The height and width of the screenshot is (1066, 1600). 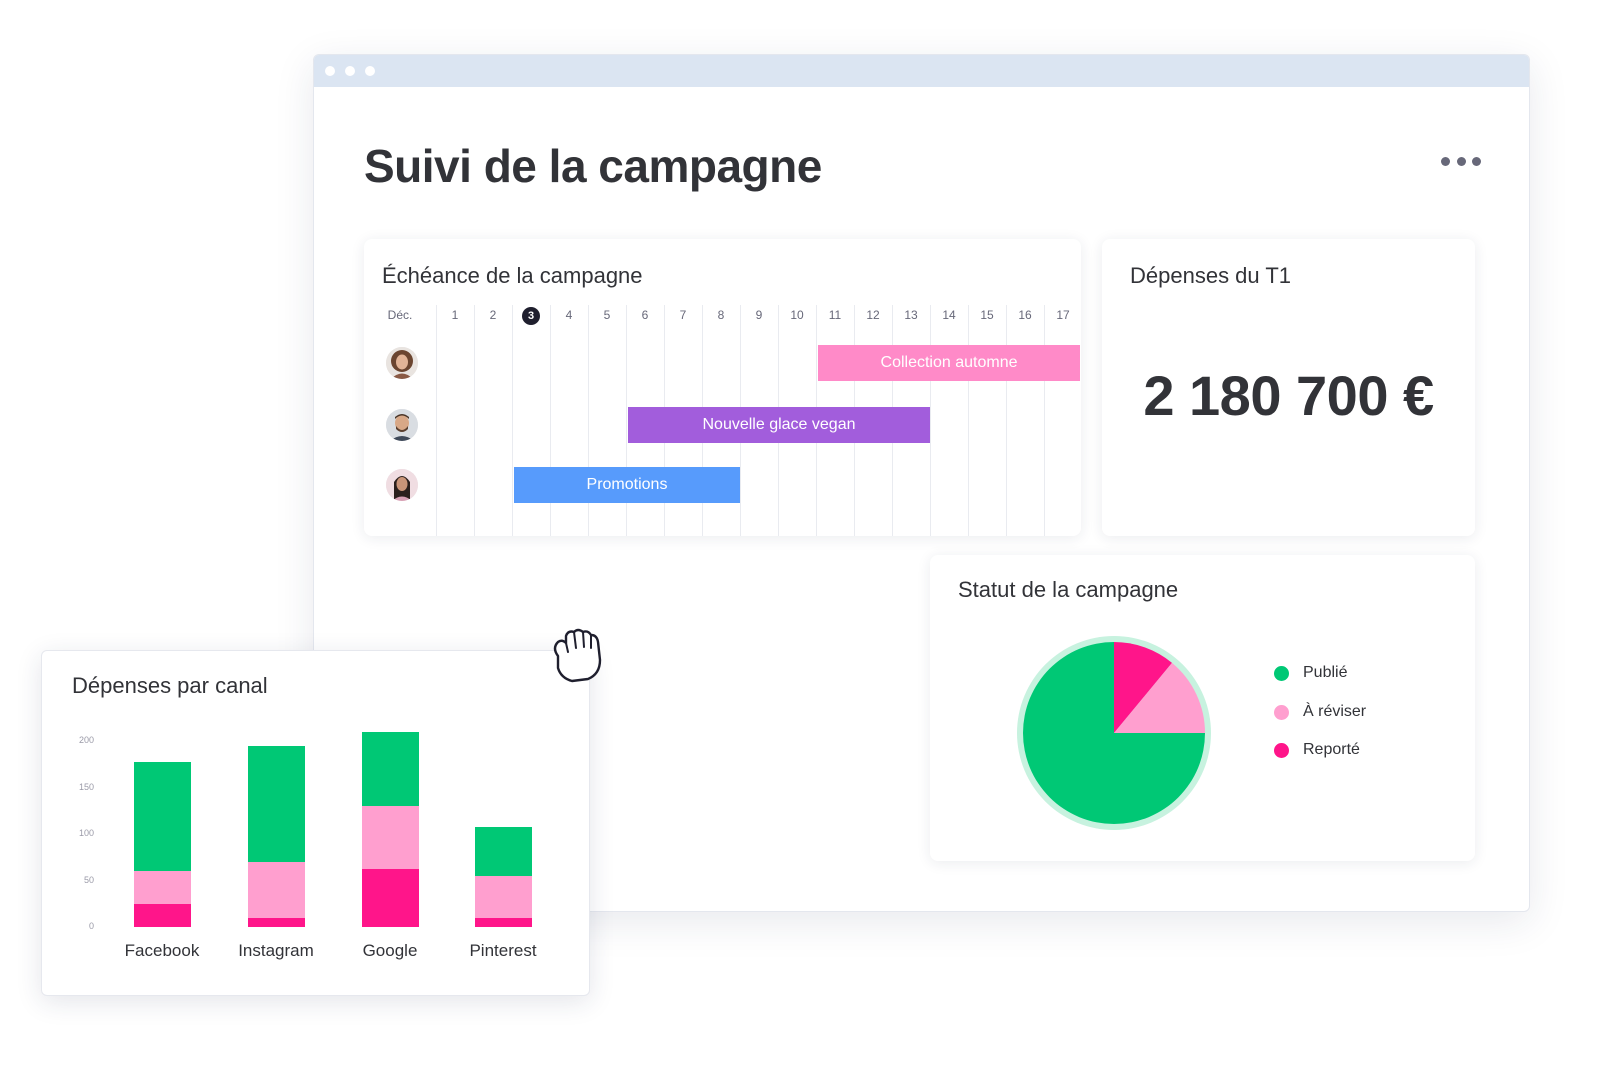 I want to click on y-tick-label: 200, so click(x=86, y=740).